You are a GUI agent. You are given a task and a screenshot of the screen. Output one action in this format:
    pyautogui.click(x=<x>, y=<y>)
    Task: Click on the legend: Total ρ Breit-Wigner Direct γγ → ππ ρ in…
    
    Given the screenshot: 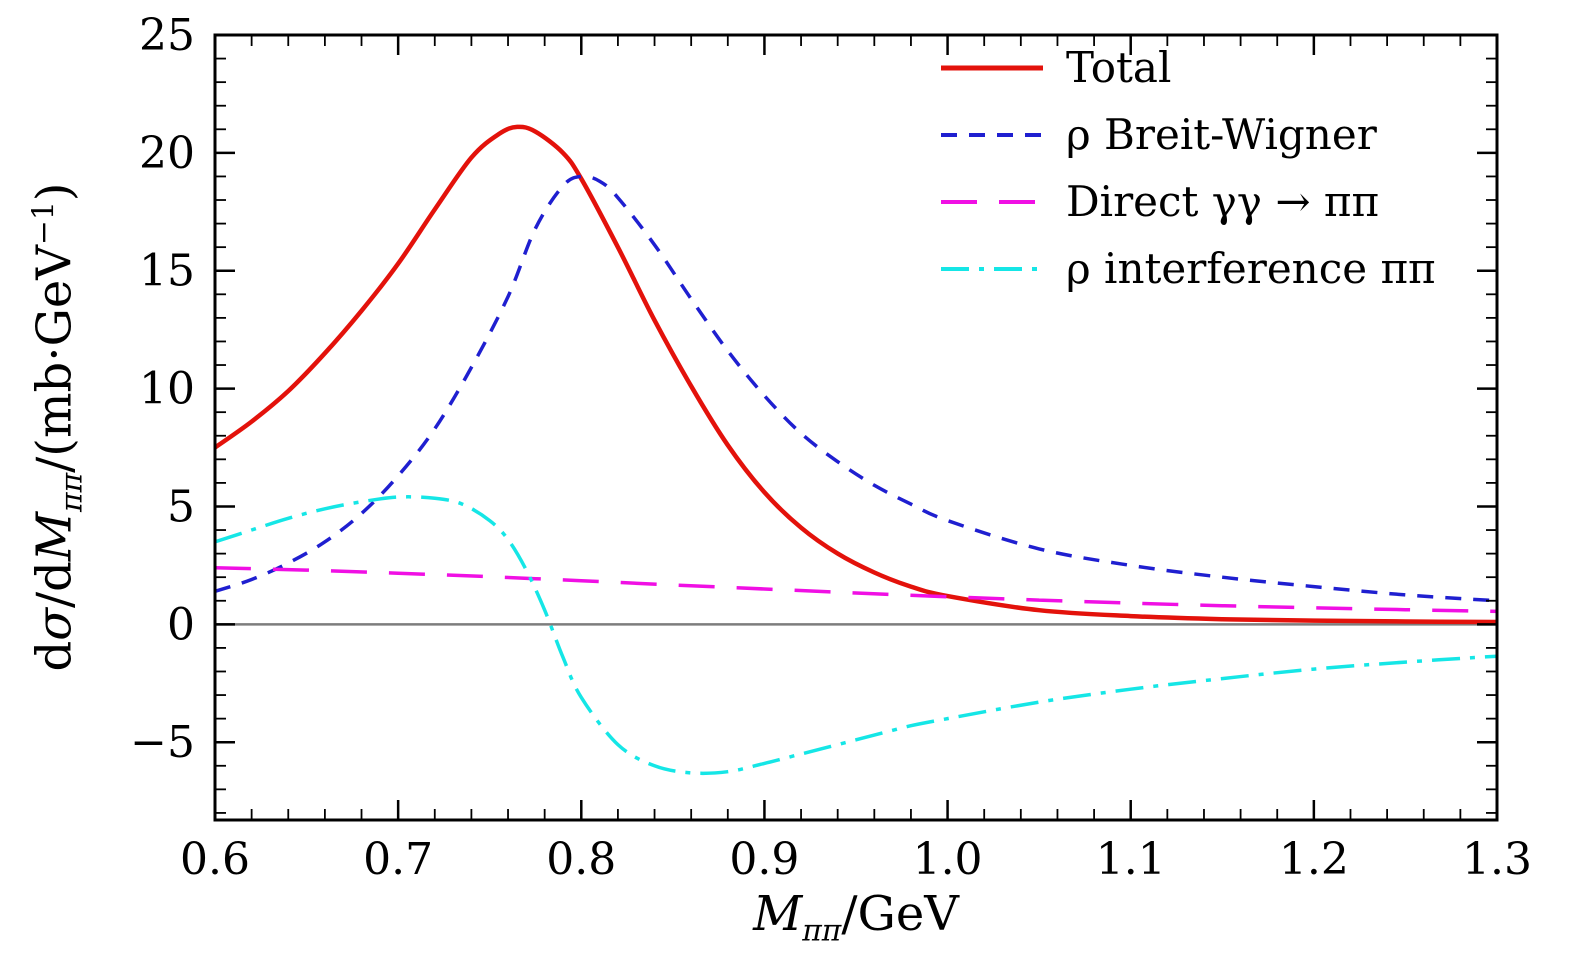 What is the action you would take?
    pyautogui.click(x=1187, y=167)
    